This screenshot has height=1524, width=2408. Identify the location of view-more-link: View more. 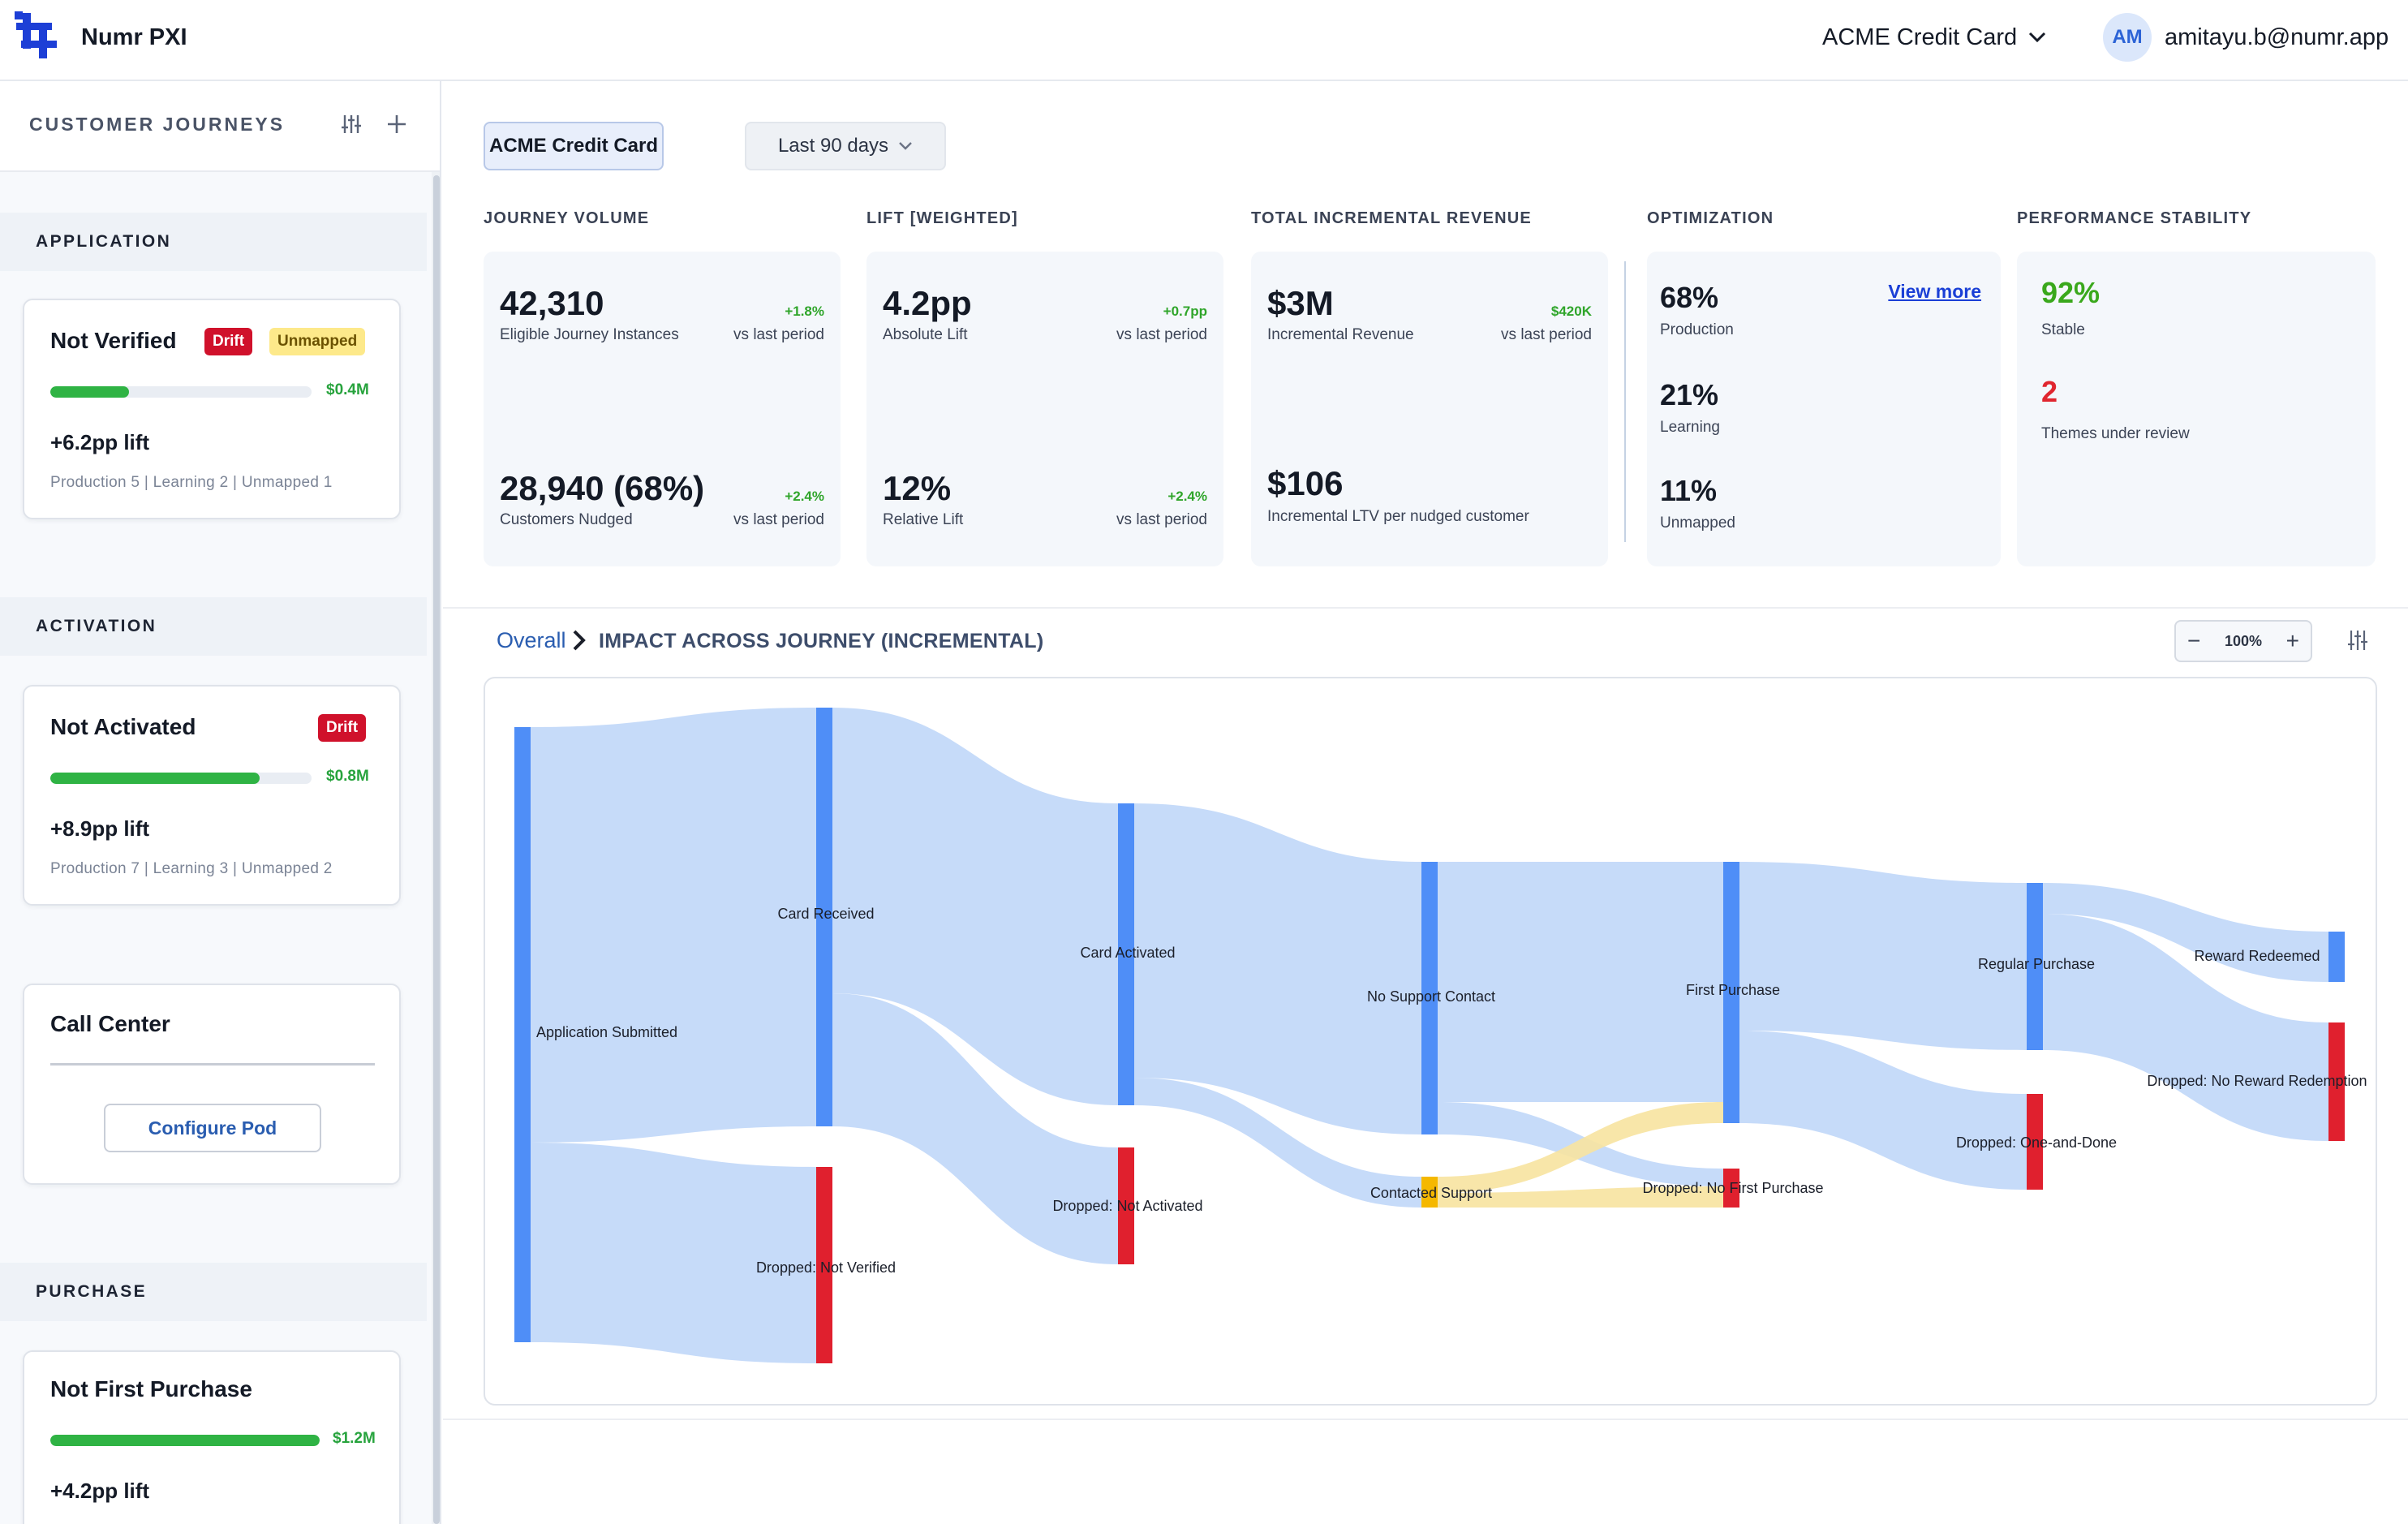
(1934, 291).